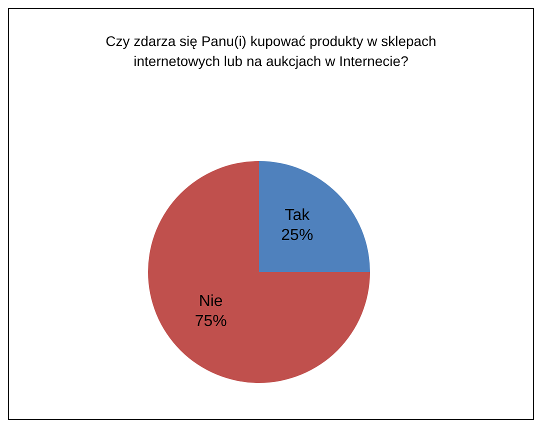 Image resolution: width=542 pixels, height=428 pixels. What do you see at coordinates (297, 235) in the screenshot?
I see `data-label: 25%` at bounding box center [297, 235].